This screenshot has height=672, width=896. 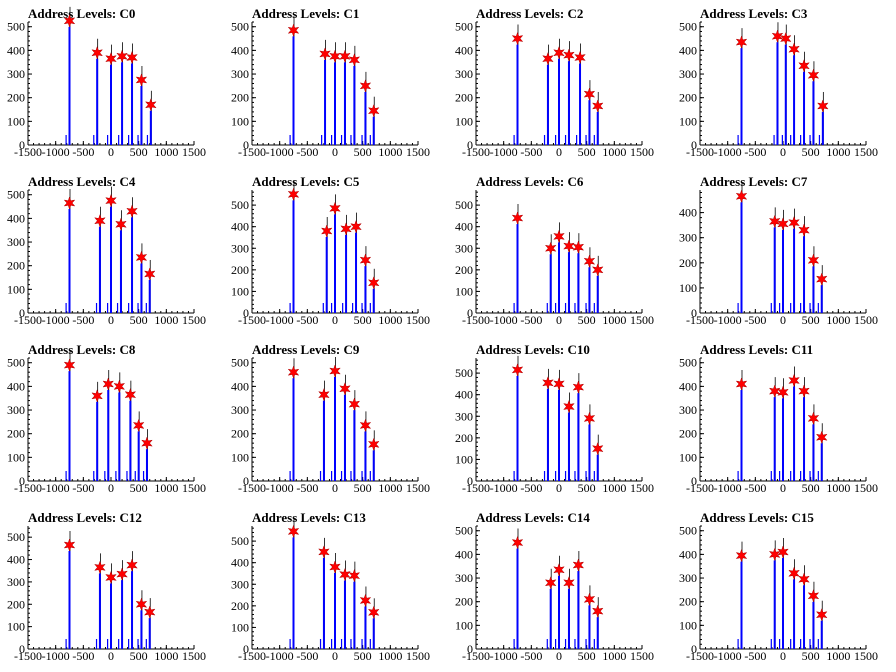 I want to click on y-tick-label: 0, so click(x=22, y=313).